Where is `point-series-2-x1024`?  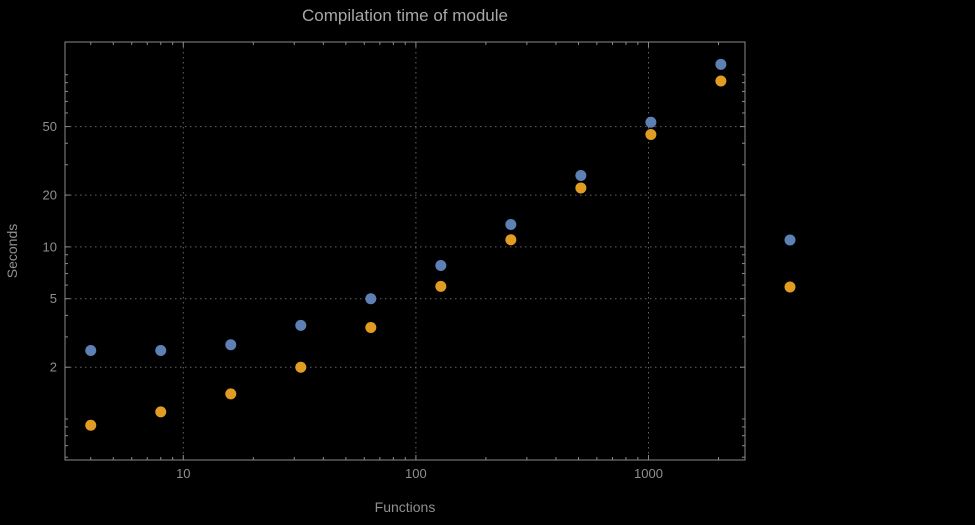
point-series-2-x1024 is located at coordinates (651, 134).